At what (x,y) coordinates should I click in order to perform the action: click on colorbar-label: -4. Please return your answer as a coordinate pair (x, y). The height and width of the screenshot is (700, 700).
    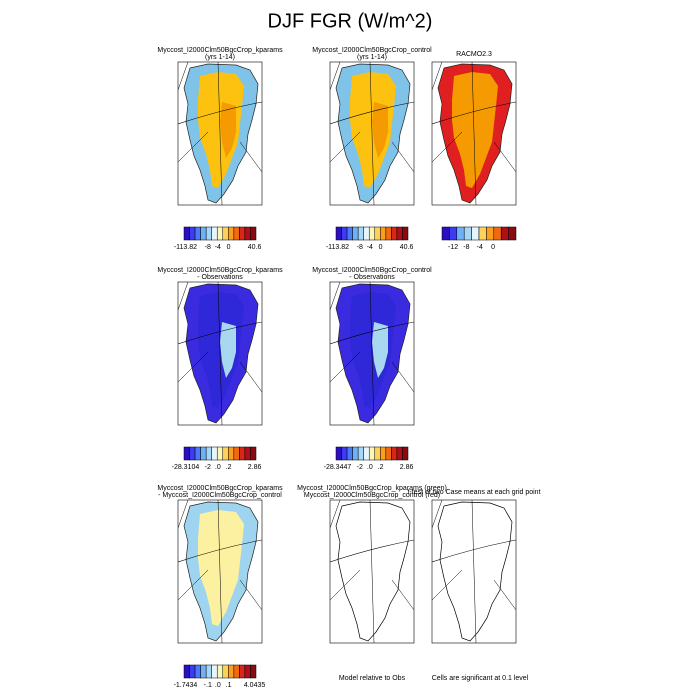
    Looking at the image, I should click on (218, 247).